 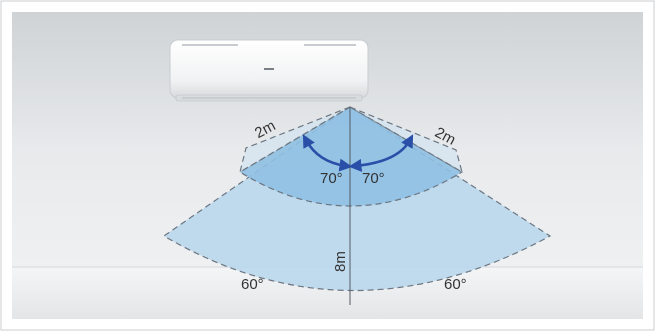 I want to click on inner-angle-label-right: 70°, so click(x=373, y=178).